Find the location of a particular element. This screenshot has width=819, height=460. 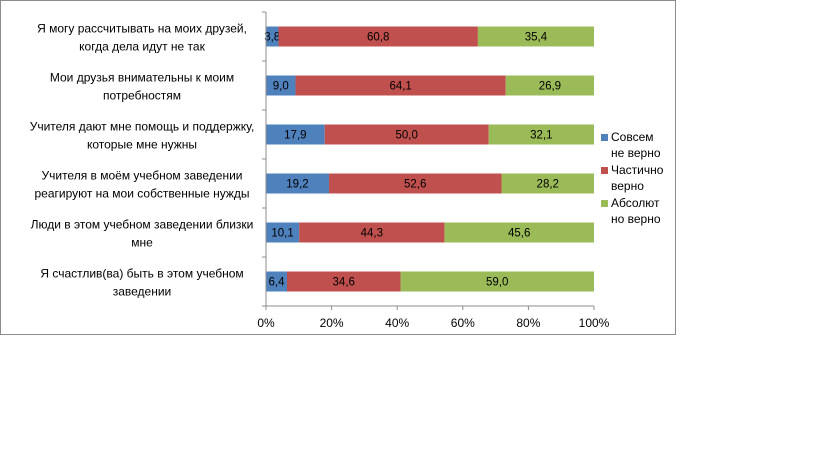

category-label-0-line-0: Я могу рассчитывать на моих друзей, is located at coordinates (142, 29).